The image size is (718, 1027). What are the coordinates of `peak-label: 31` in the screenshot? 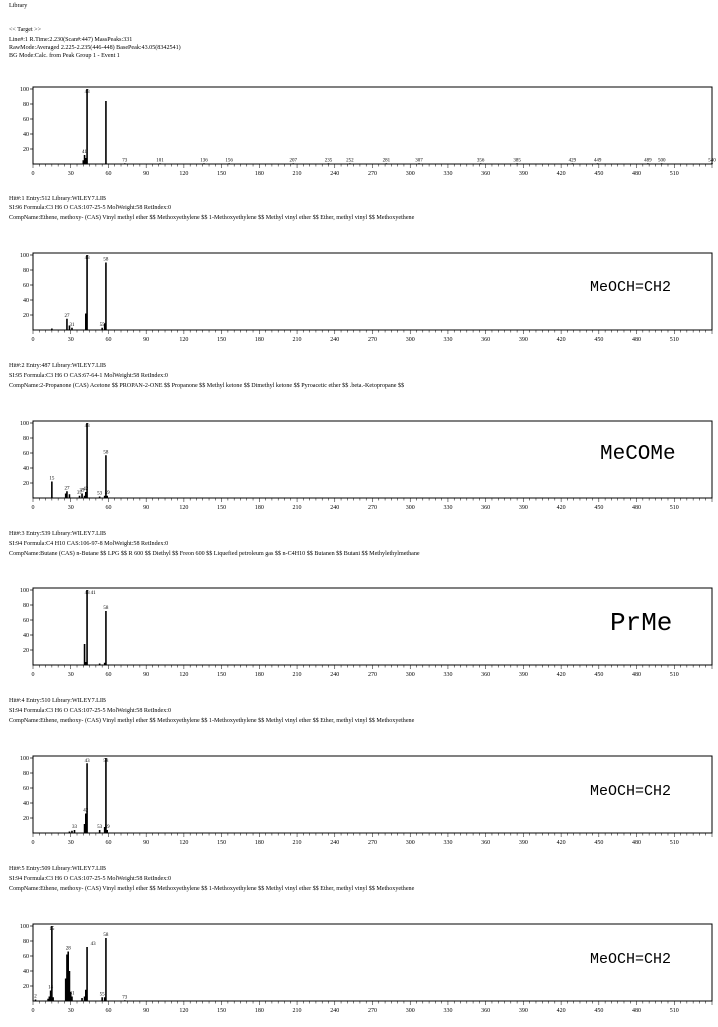 It's located at (72, 994).